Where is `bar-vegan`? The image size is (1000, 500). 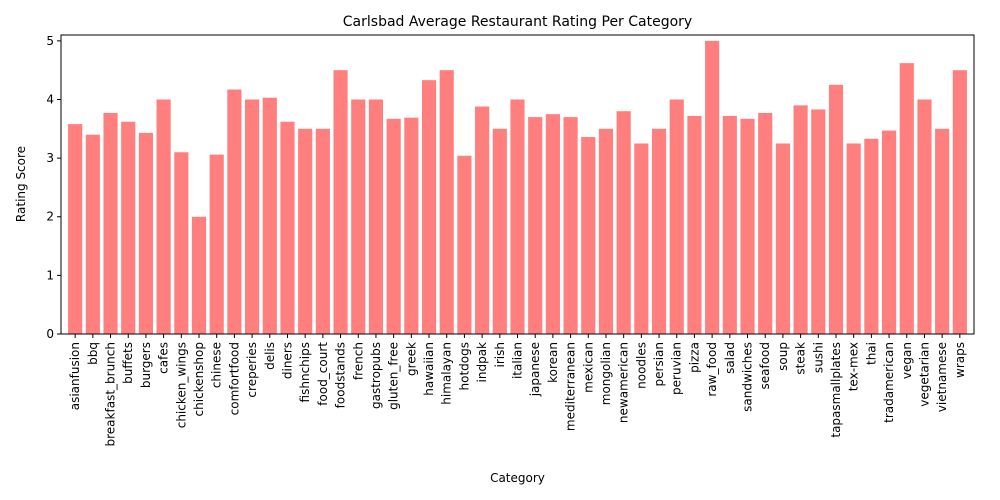
bar-vegan is located at coordinates (906, 199).